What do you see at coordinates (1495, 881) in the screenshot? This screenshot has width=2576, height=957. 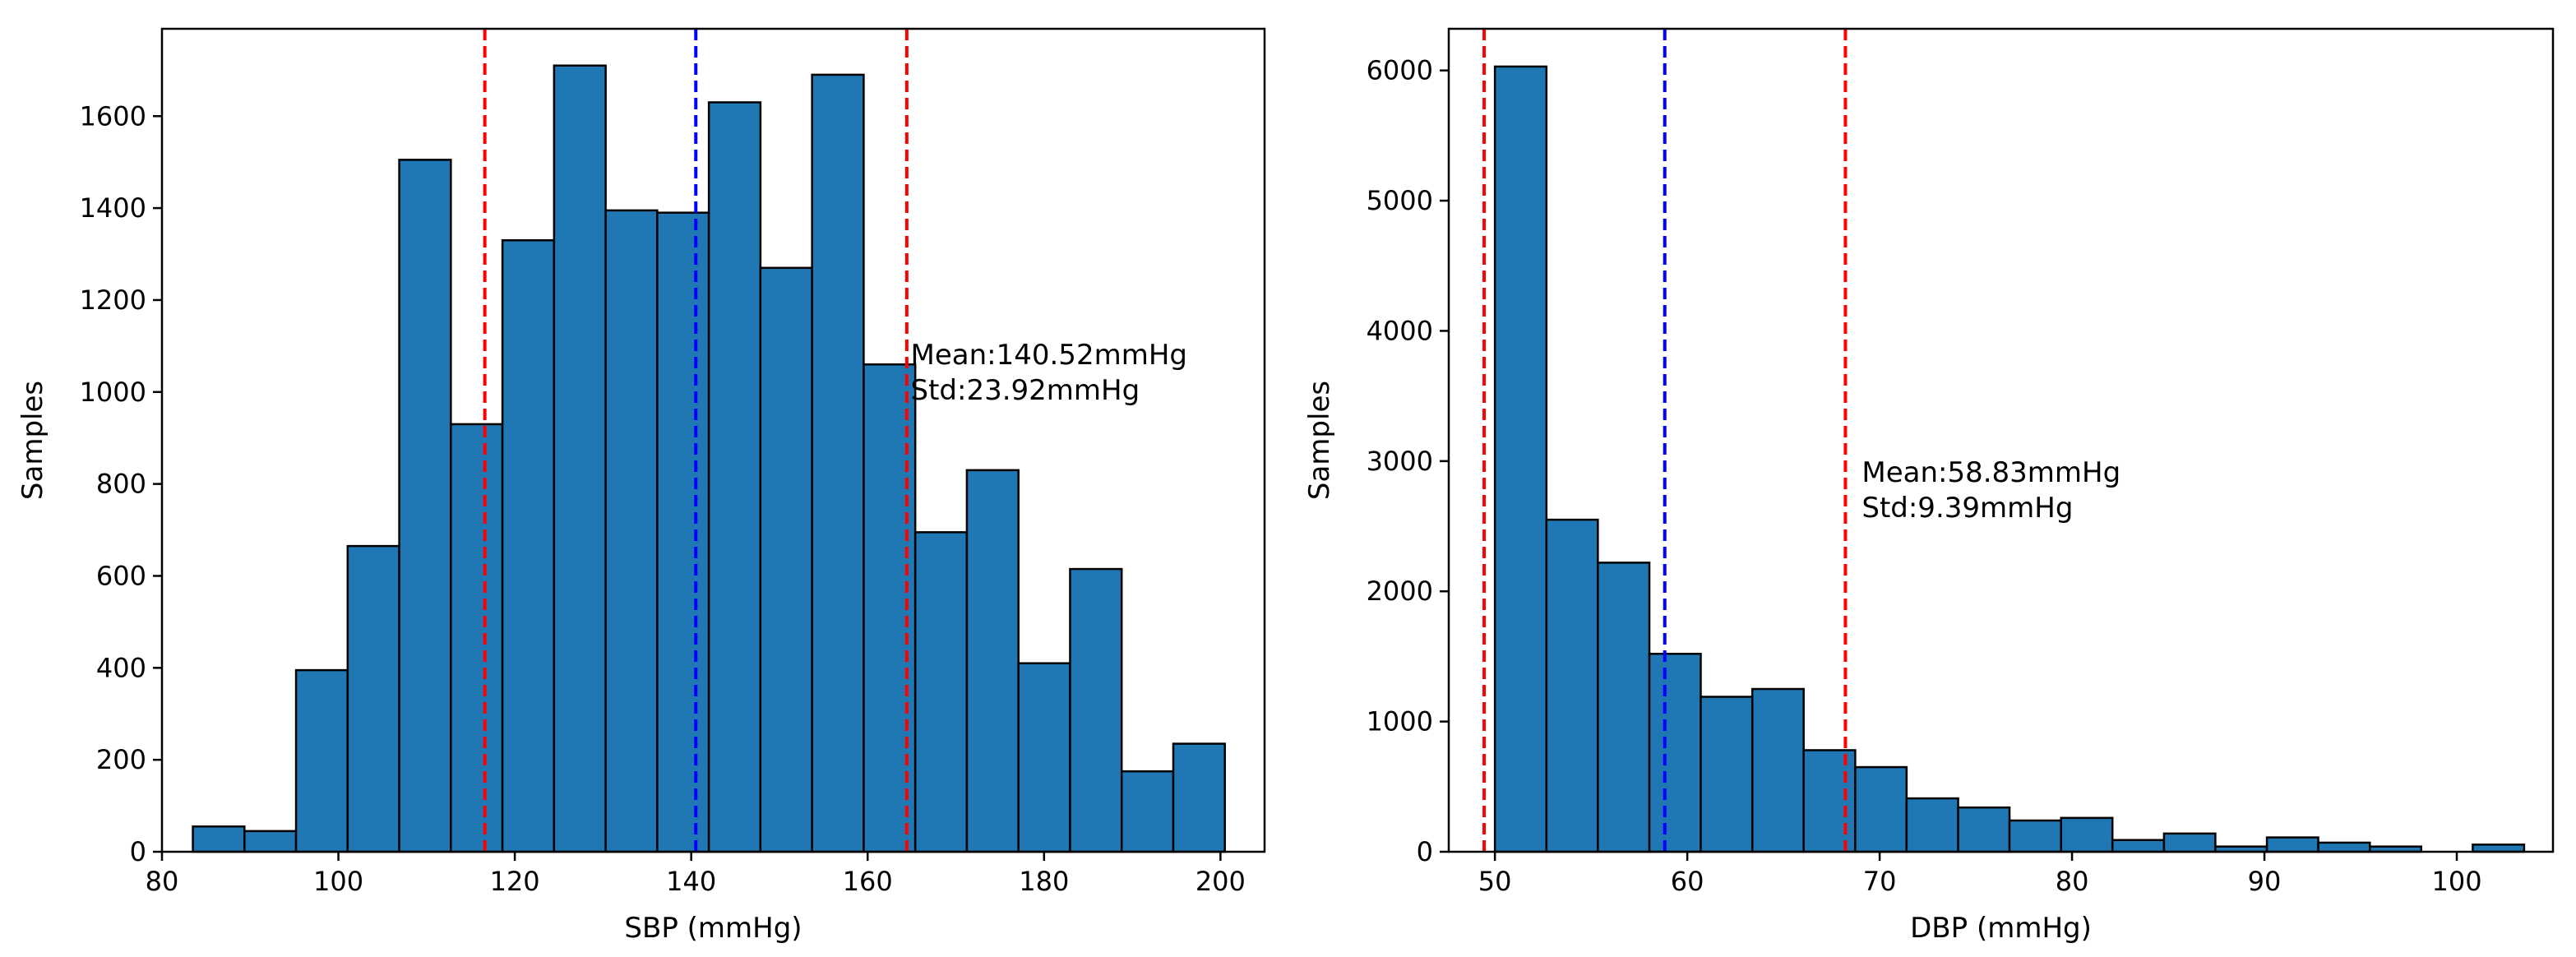 I see `dbp-xtick-label: 50` at bounding box center [1495, 881].